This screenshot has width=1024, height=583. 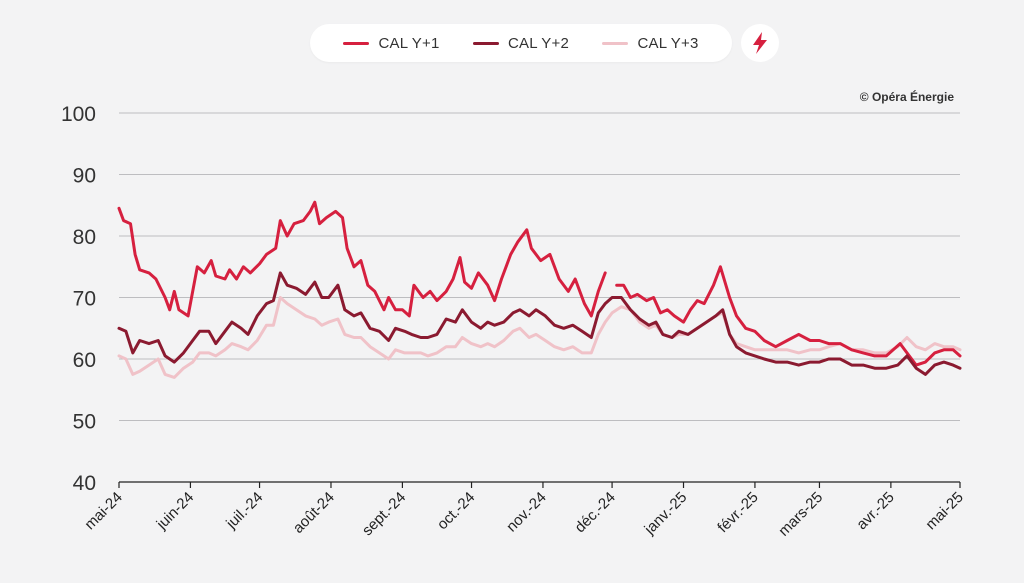 I want to click on legend-swatch-cal-y3, so click(x=615, y=43).